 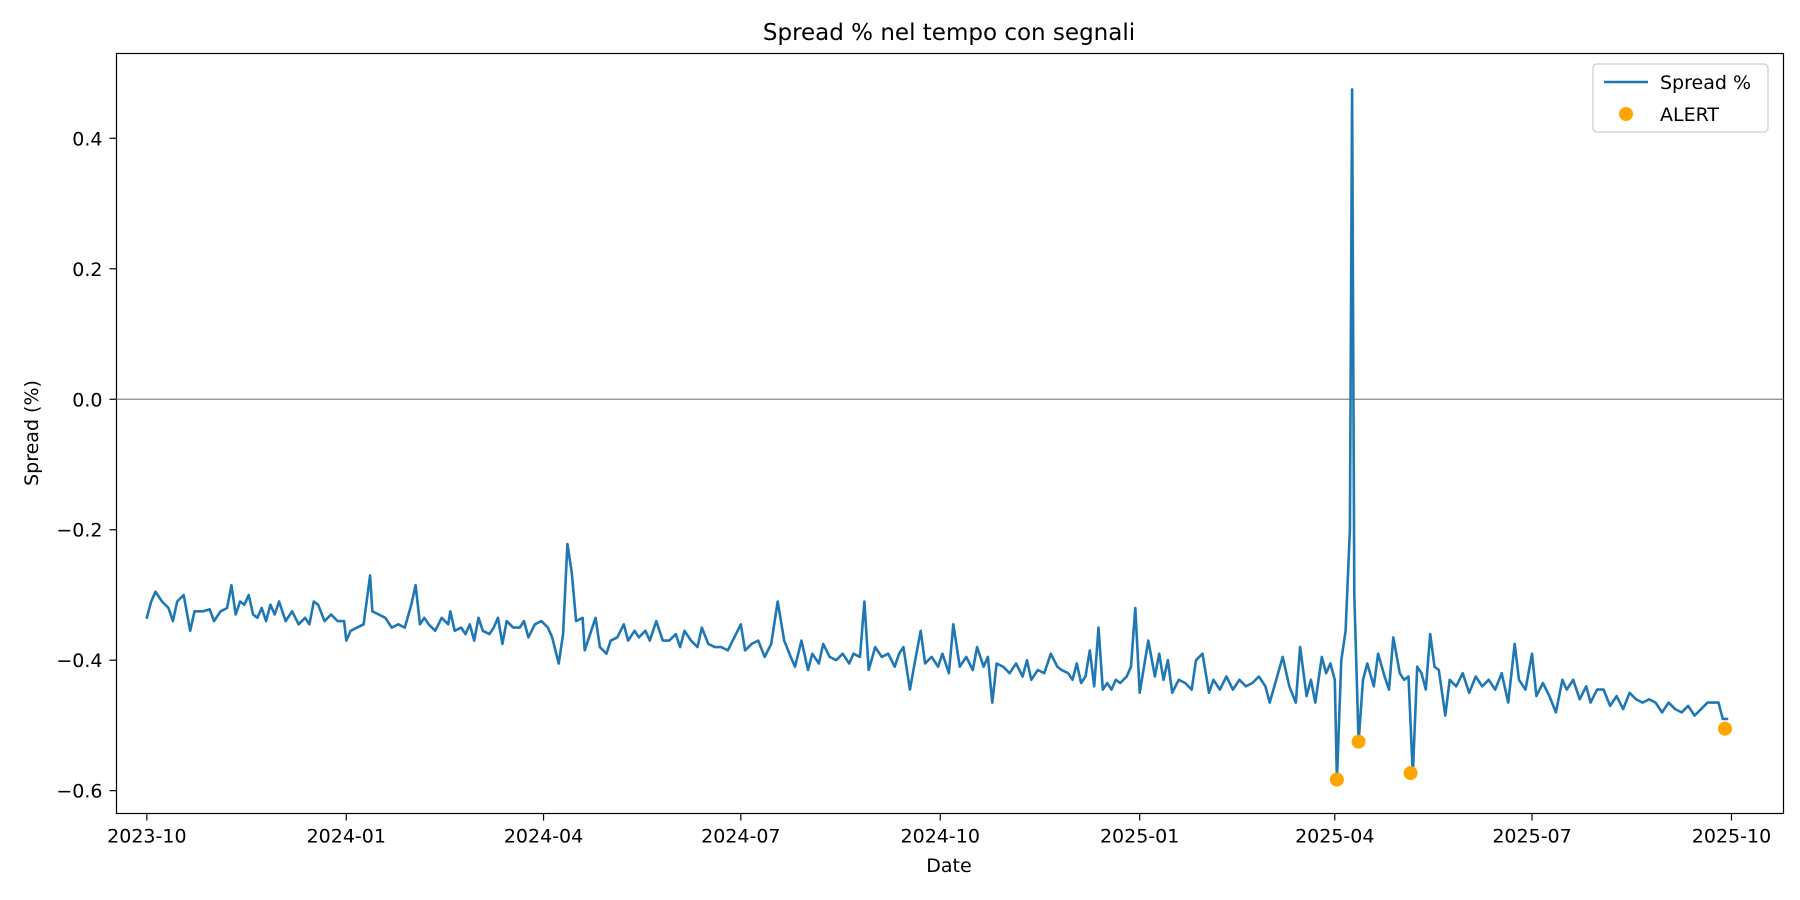 I want to click on x-tick-label: 2025-07, so click(x=1531, y=837).